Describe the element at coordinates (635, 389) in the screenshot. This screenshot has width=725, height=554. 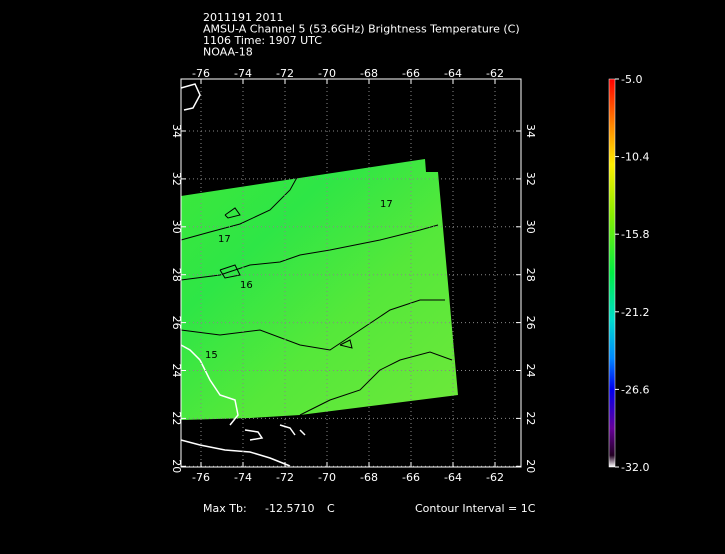
I see `colorbar-label: -26.6` at that location.